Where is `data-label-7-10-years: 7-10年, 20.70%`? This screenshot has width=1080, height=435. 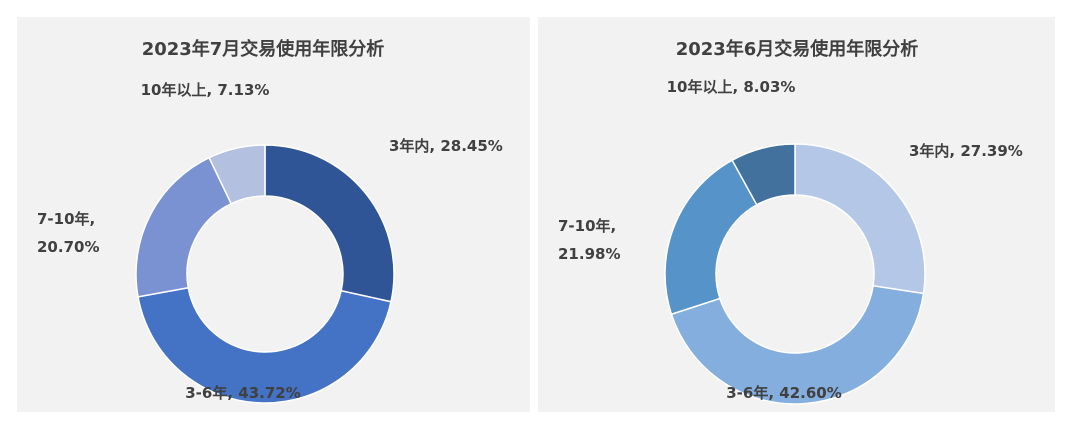 data-label-7-10-years: 7-10年, 20.70% is located at coordinates (68, 233).